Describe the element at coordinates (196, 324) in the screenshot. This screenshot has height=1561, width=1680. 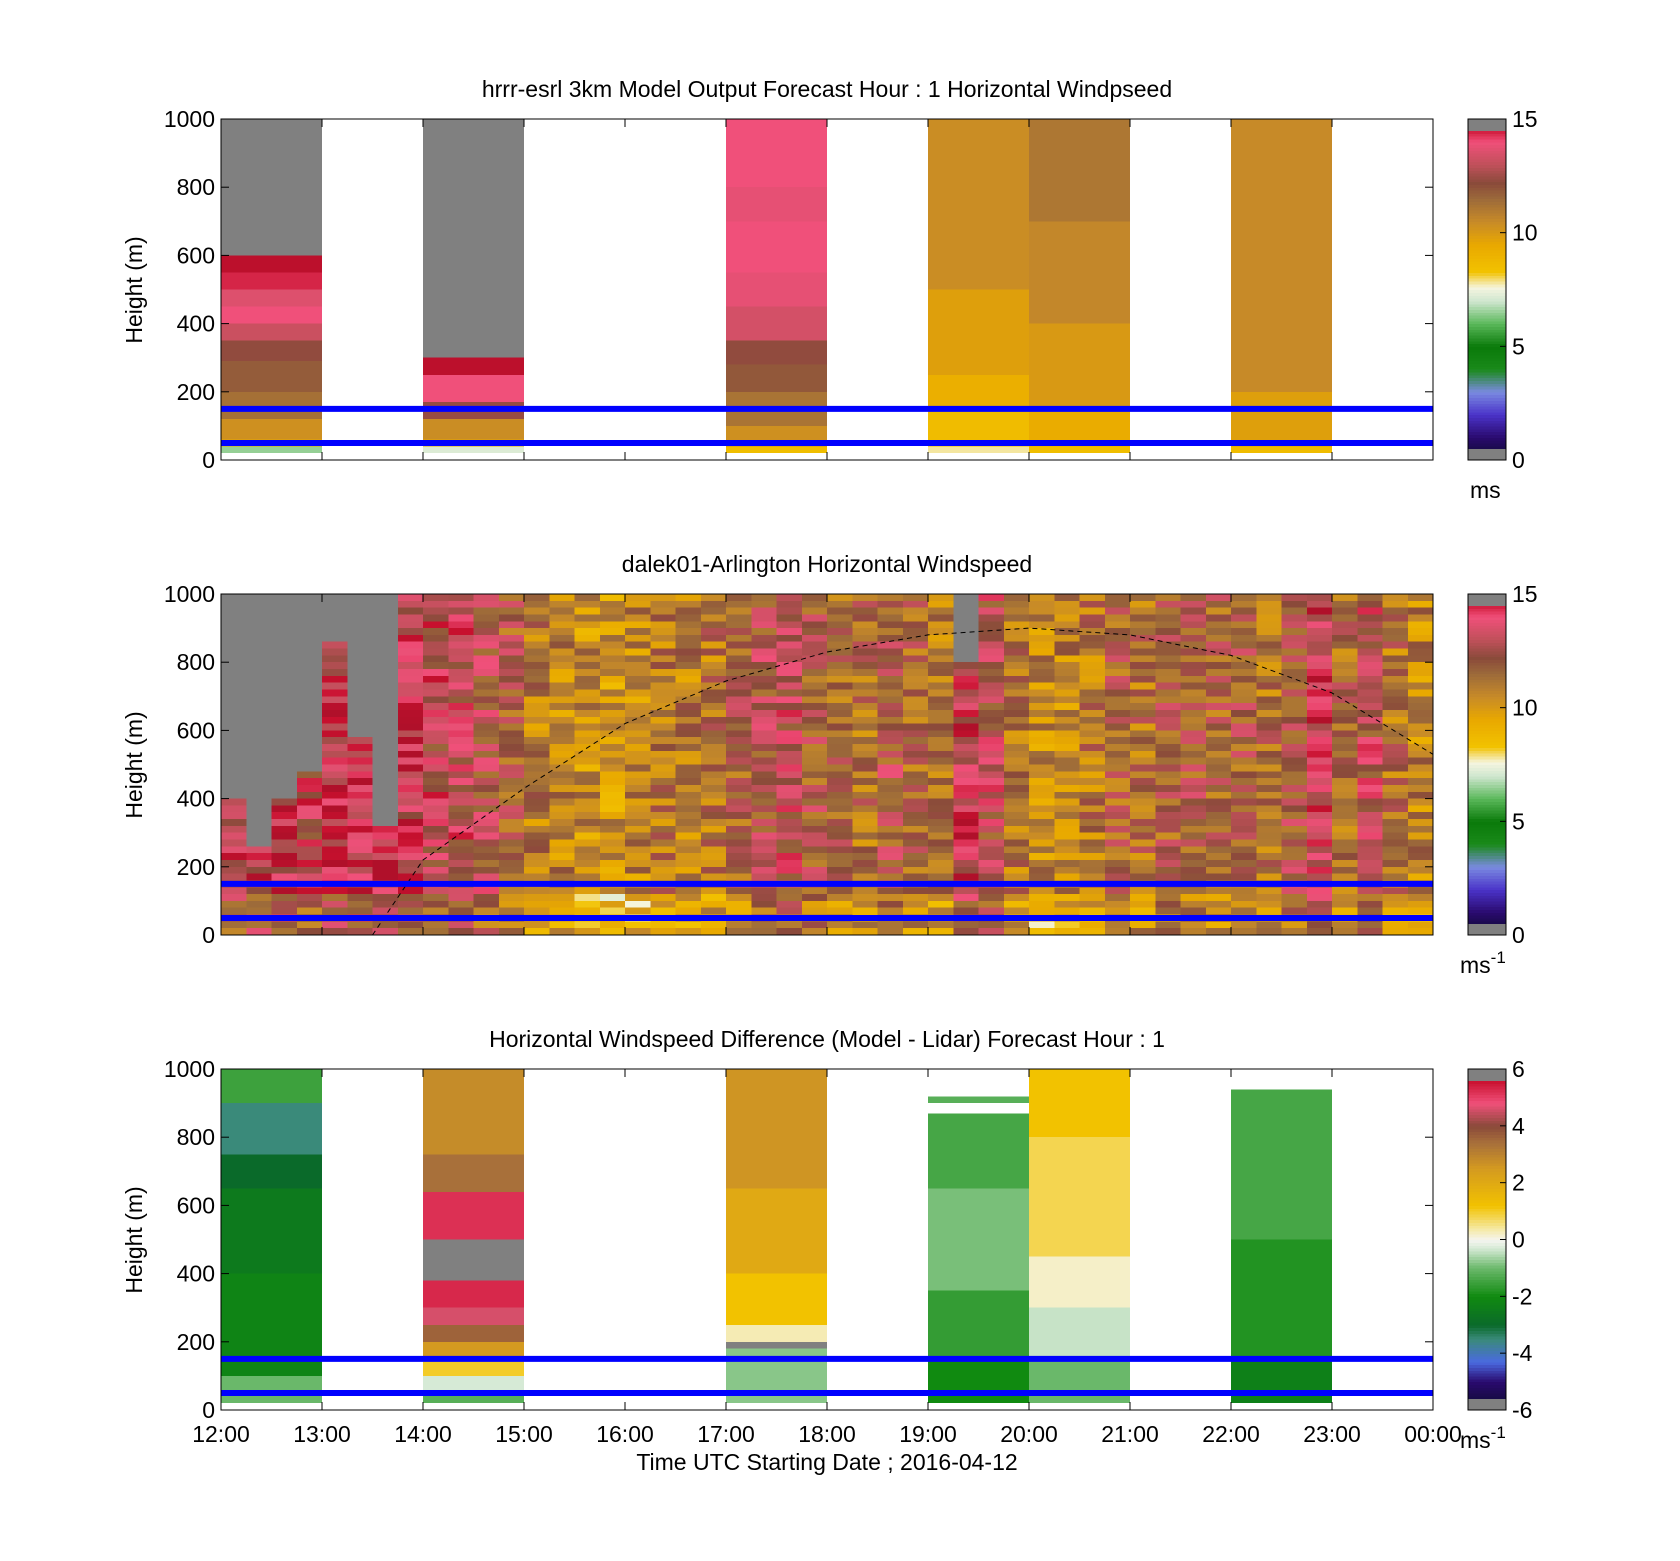
I see `y-tick-label: 400` at that location.